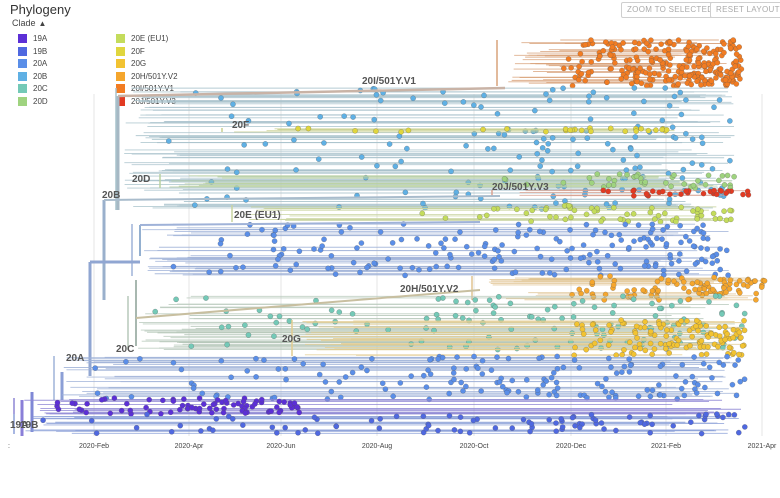 The height and width of the screenshot is (498, 780). I want to click on legend-item-19b: 19B, so click(32, 51).